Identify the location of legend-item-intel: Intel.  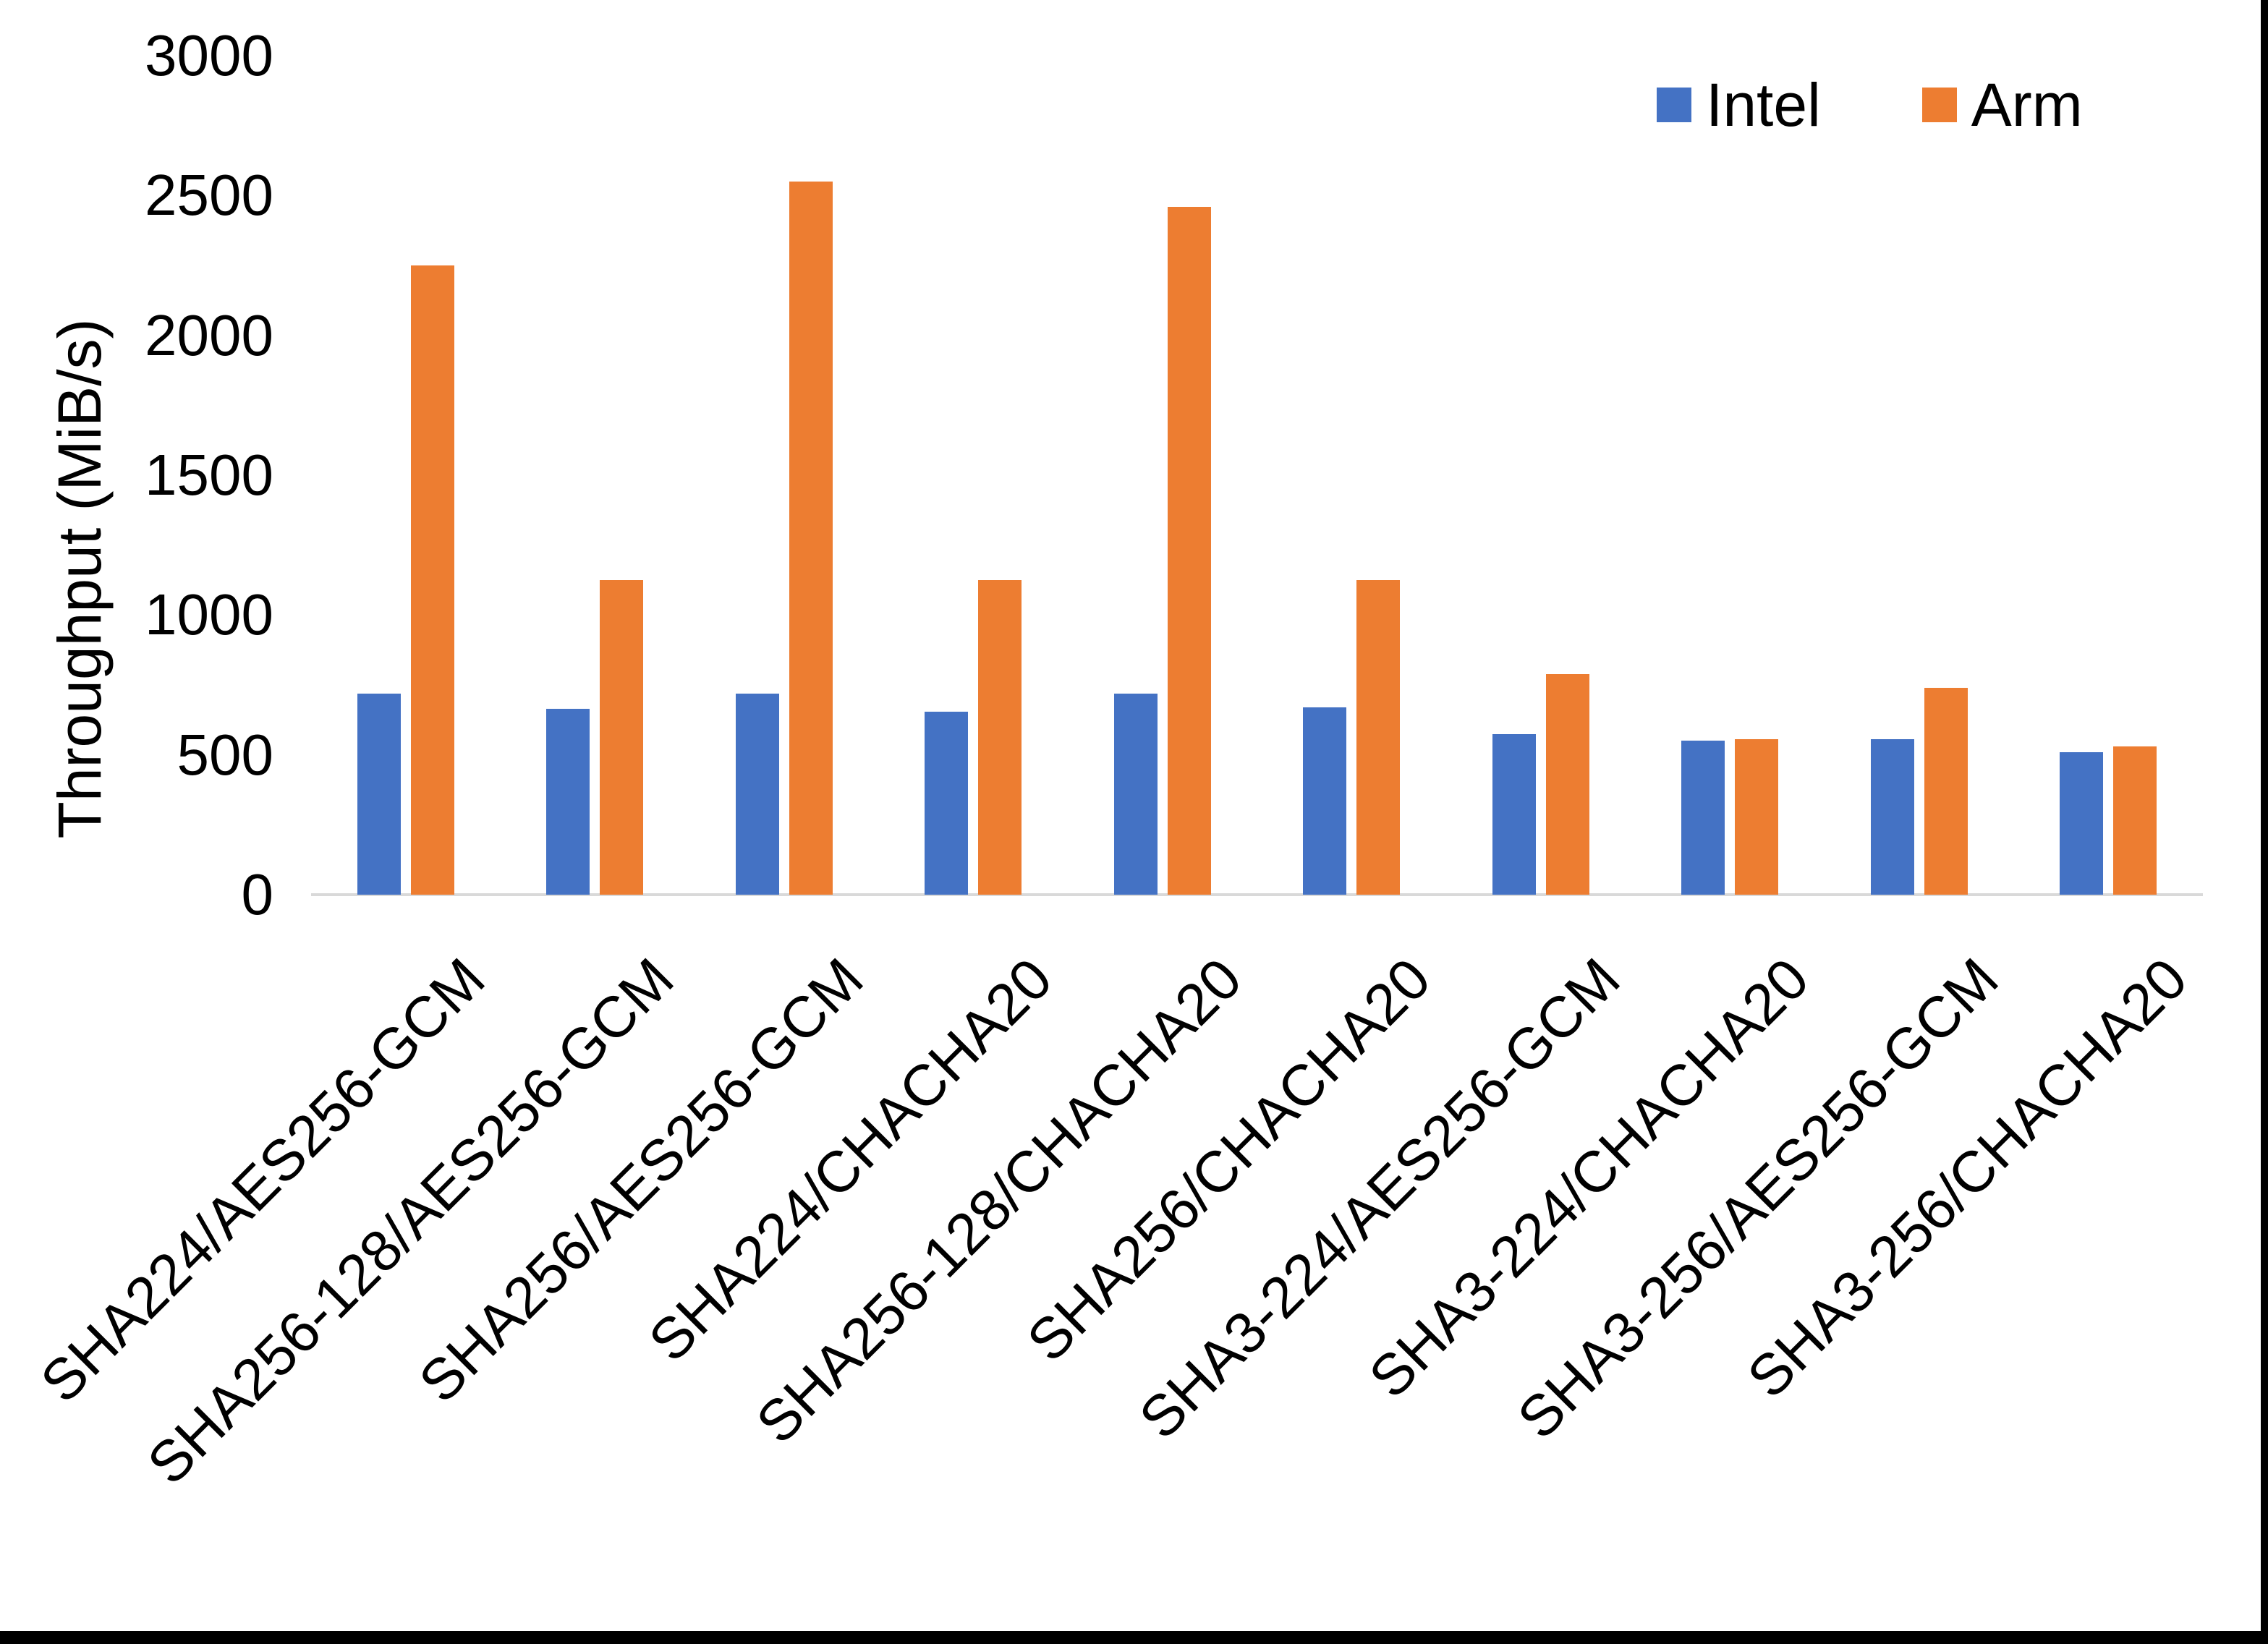
(1739, 104).